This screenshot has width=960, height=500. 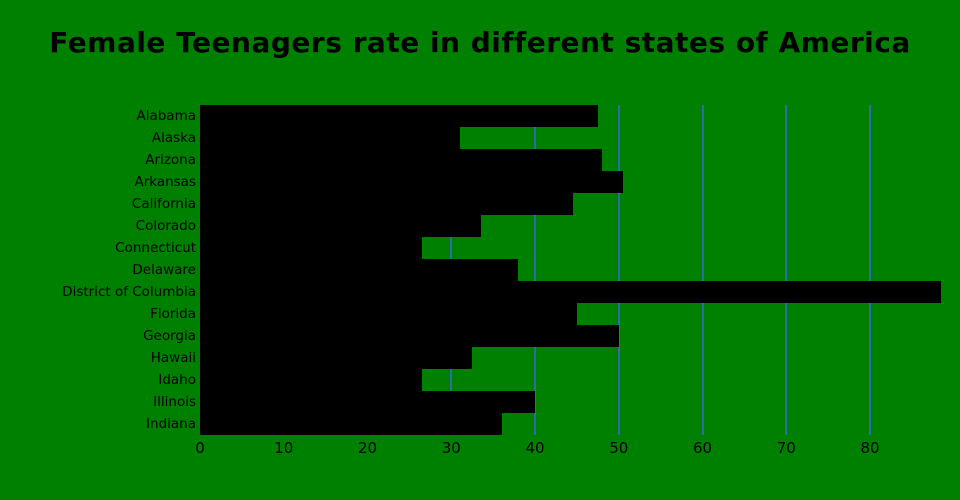 What do you see at coordinates (411, 182) in the screenshot?
I see `bar-arkansas` at bounding box center [411, 182].